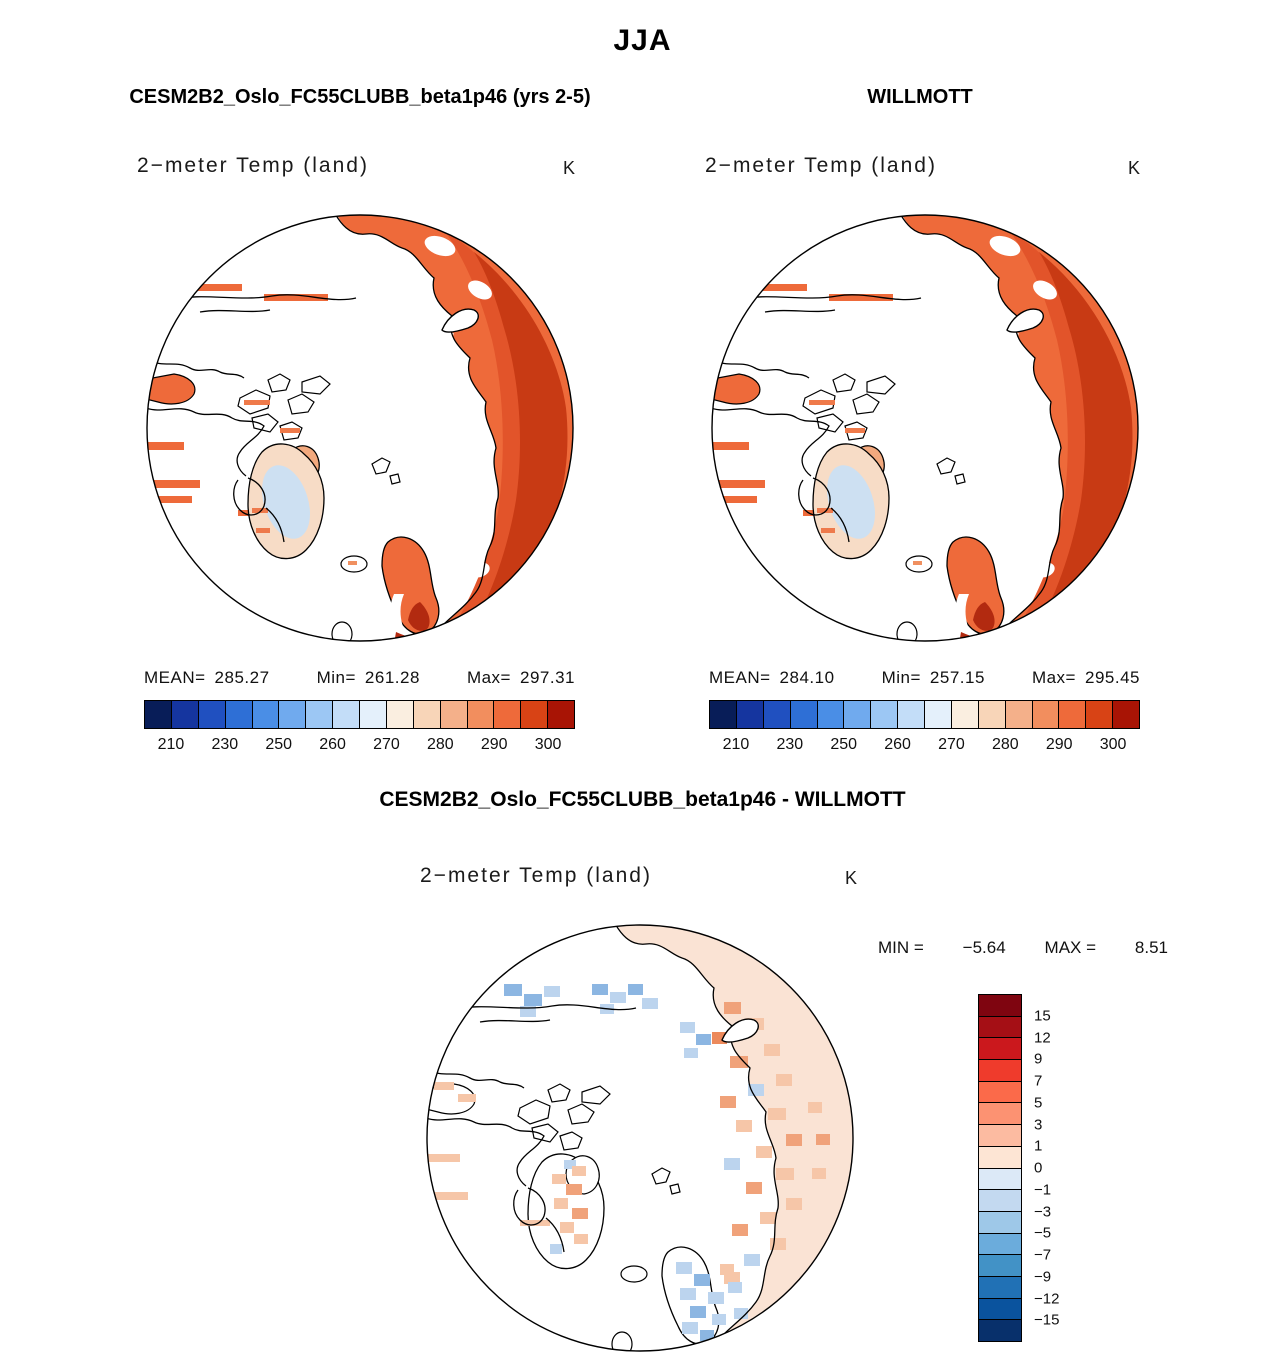 Image resolution: width=1285 pixels, height=1361 pixels. I want to click on colorbar-tick-label: 300, so click(1113, 744).